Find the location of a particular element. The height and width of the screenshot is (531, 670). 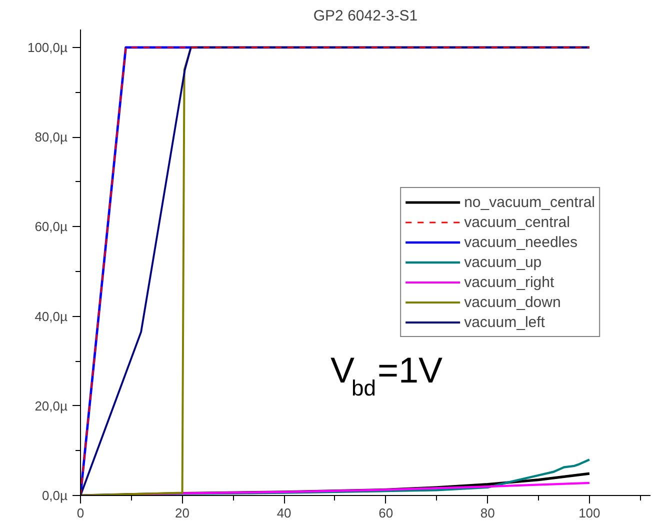

y-tick-label: 100,0µ is located at coordinates (47, 47).